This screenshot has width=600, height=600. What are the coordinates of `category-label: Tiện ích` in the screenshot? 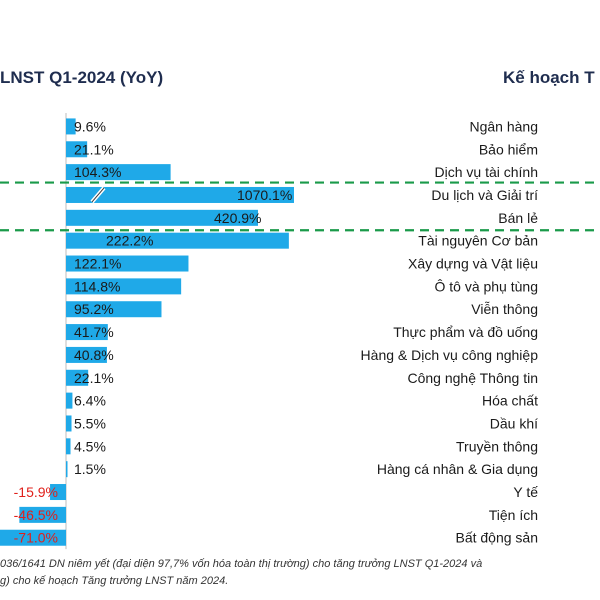 It's located at (513, 515).